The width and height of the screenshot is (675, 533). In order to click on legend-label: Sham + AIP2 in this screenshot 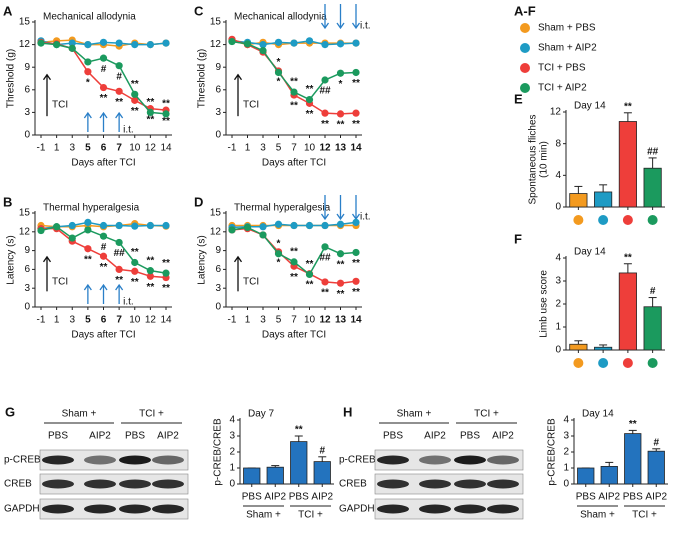, I will do `click(567, 48)`.